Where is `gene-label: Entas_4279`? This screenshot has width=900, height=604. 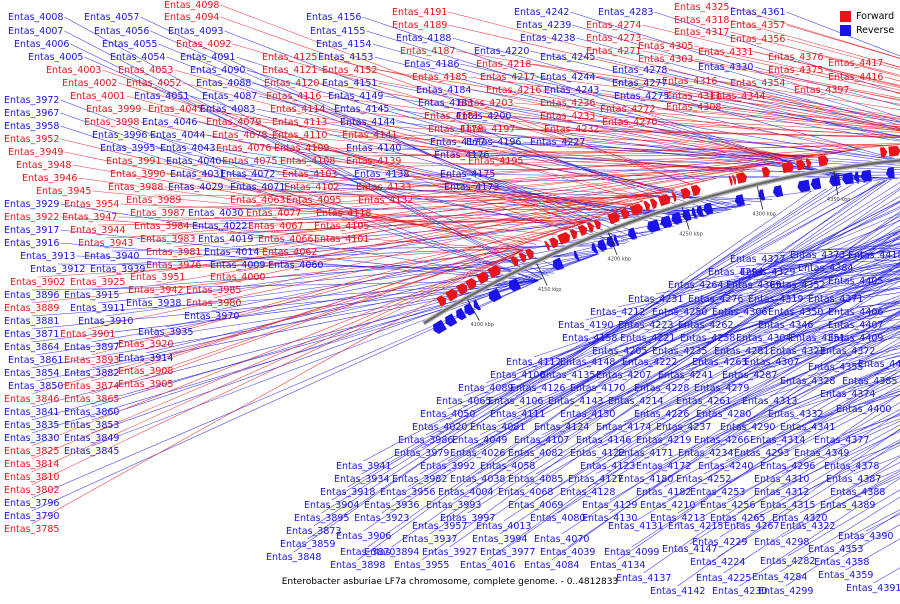 gene-label: Entas_4279 is located at coordinates (721, 388).